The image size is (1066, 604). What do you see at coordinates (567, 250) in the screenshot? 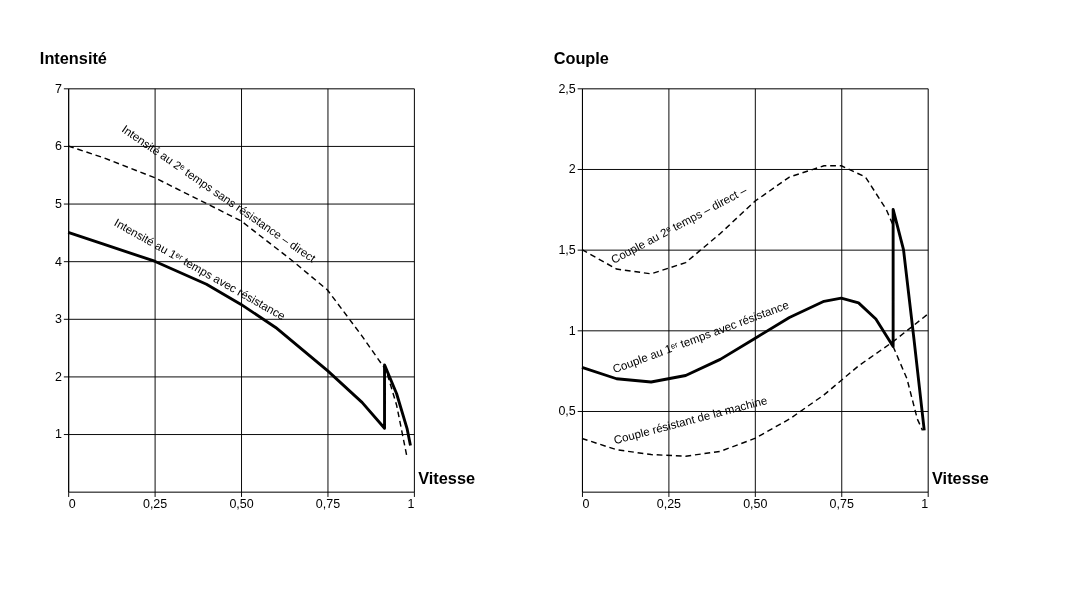
I see `y-tick-label: 1,5` at bounding box center [567, 250].